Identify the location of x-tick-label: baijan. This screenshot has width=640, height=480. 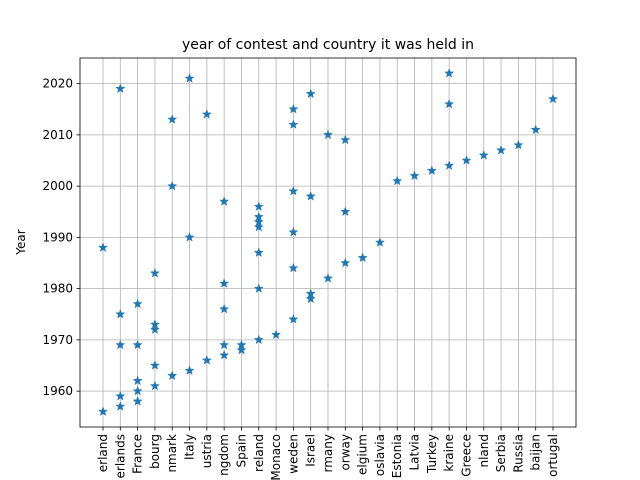
(536, 452).